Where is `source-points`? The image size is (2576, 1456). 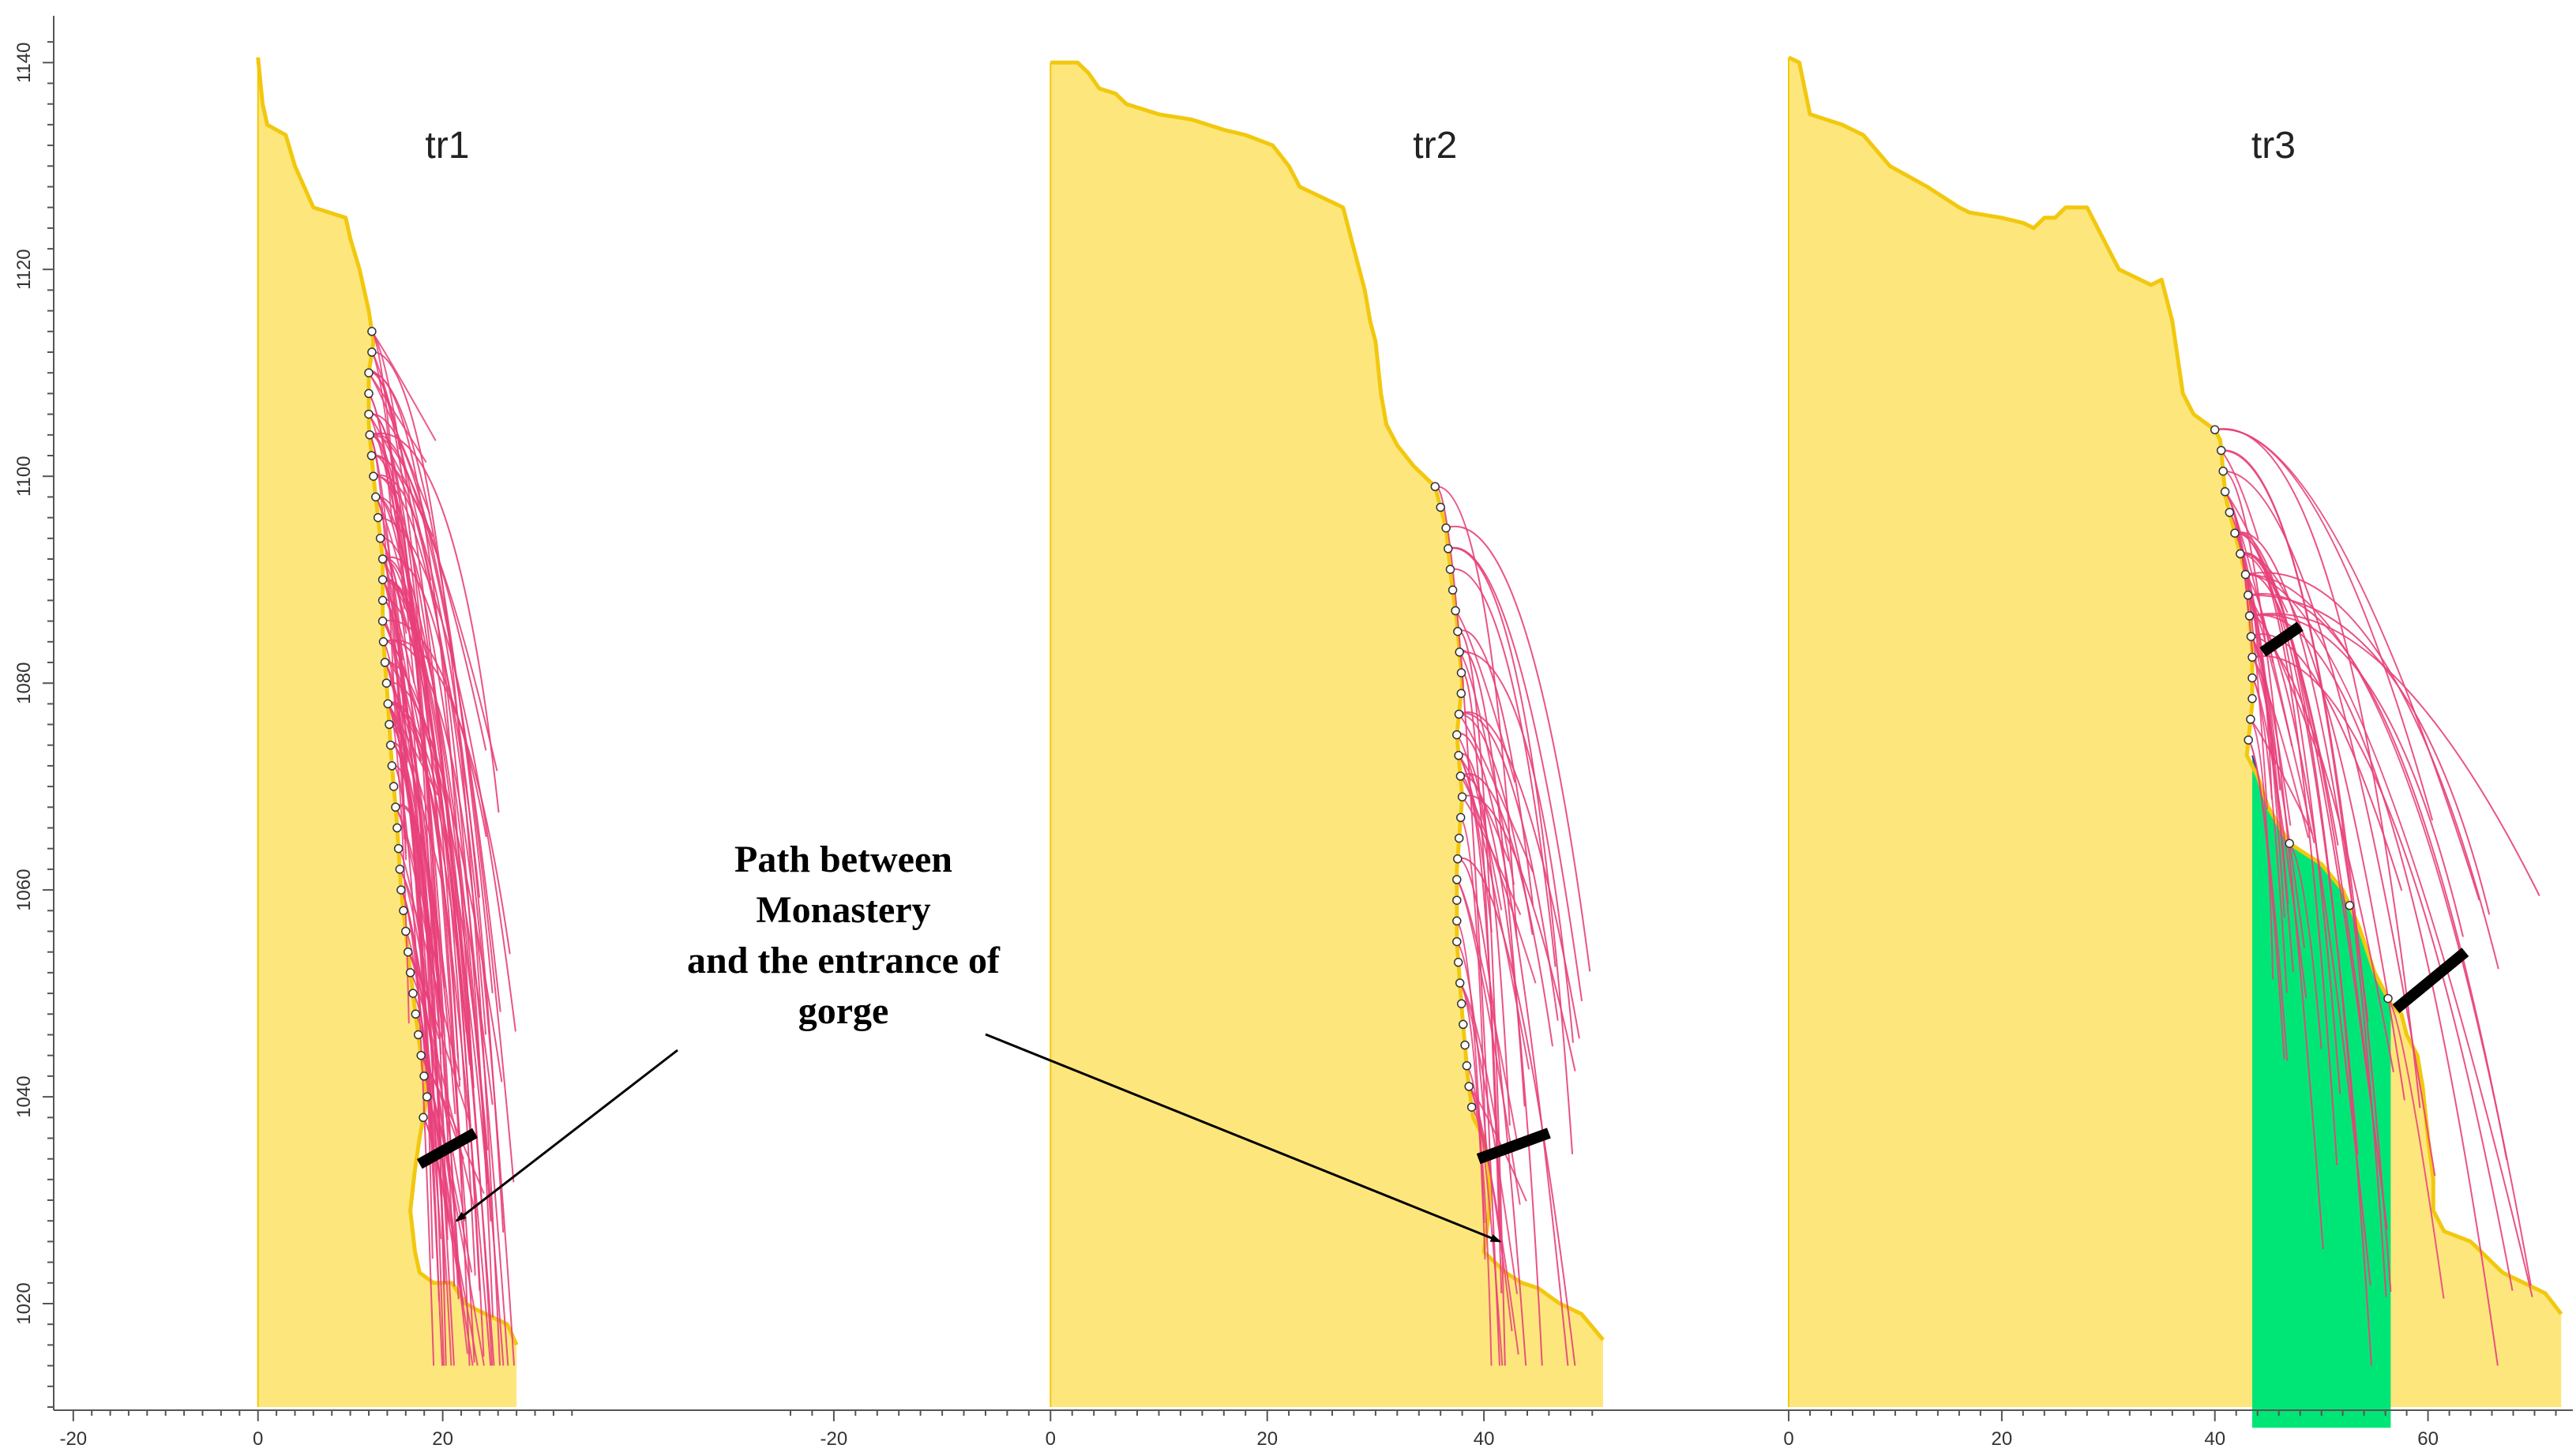
source-points is located at coordinates (398, 725).